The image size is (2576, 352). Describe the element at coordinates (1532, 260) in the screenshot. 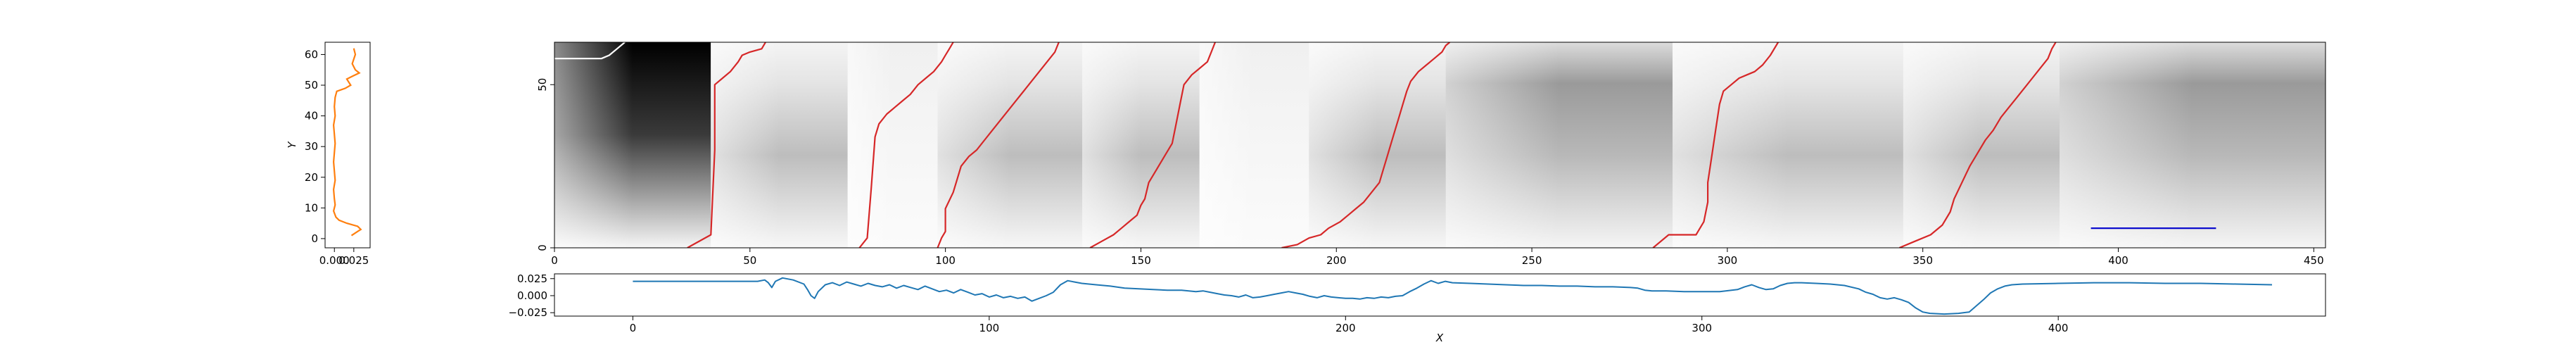

I see `heatmap-x-tick-label: 250` at that location.